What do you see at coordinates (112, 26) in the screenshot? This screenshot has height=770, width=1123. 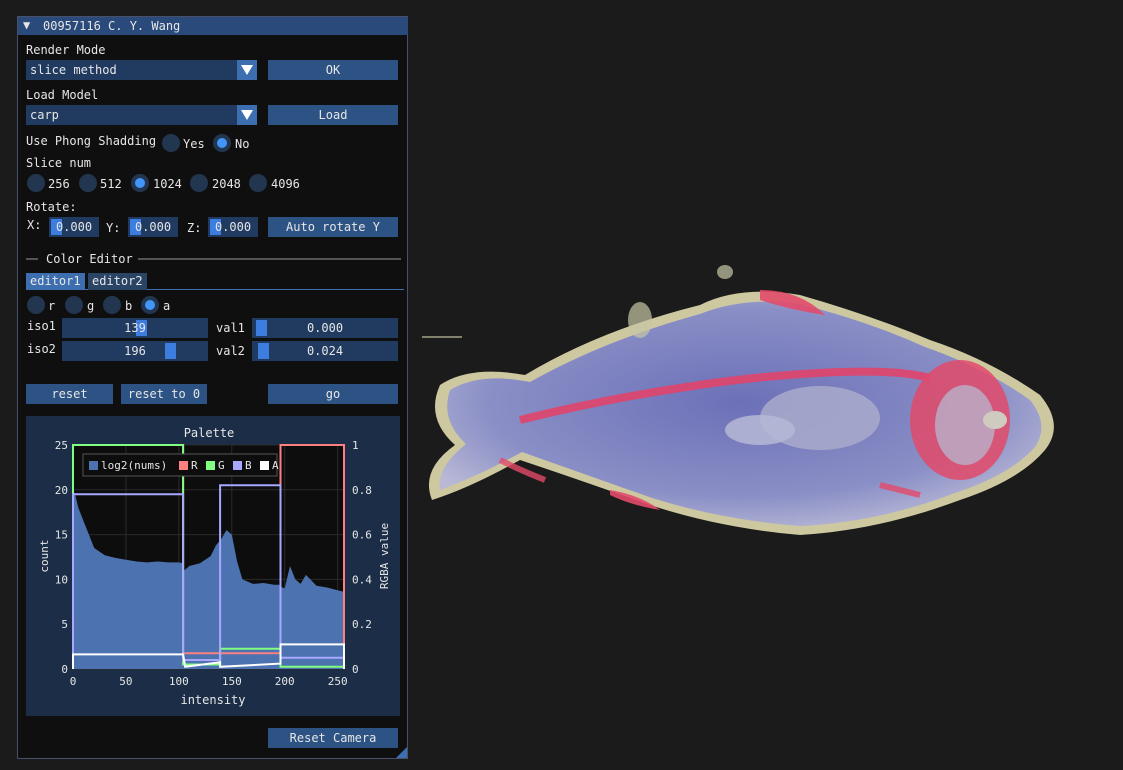 I see `window-title: 00957116 C. Y. Wang` at bounding box center [112, 26].